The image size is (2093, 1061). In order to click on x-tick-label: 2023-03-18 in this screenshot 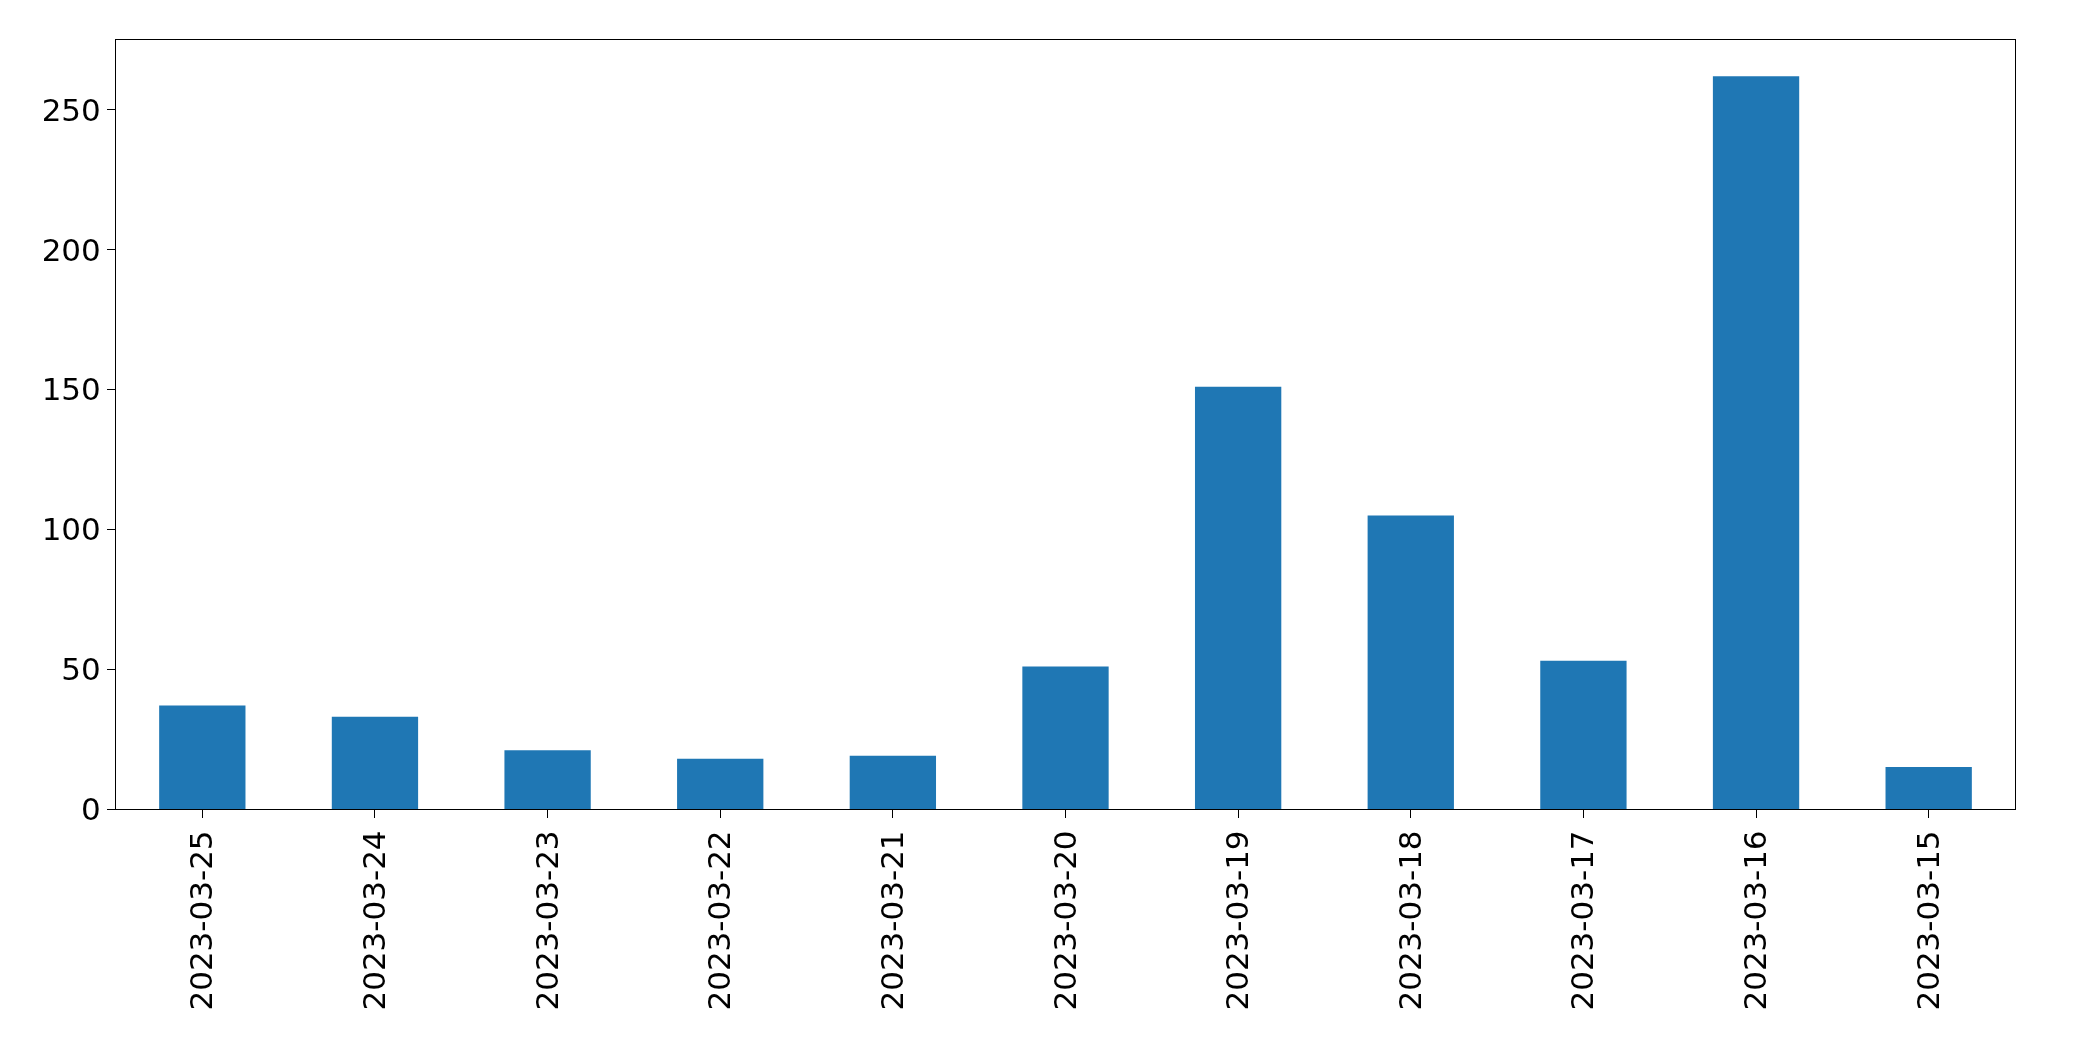, I will do `click(1409, 920)`.